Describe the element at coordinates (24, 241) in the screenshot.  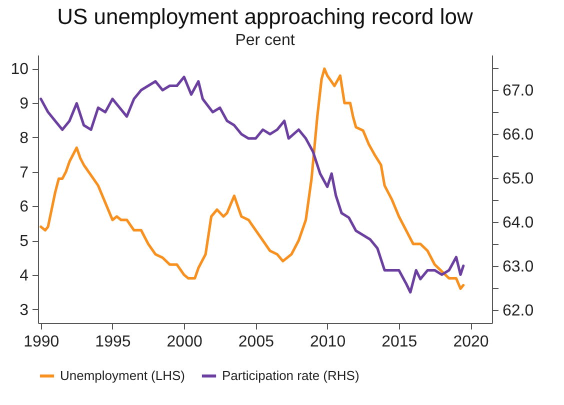
I see `y-tick-label: 5` at that location.